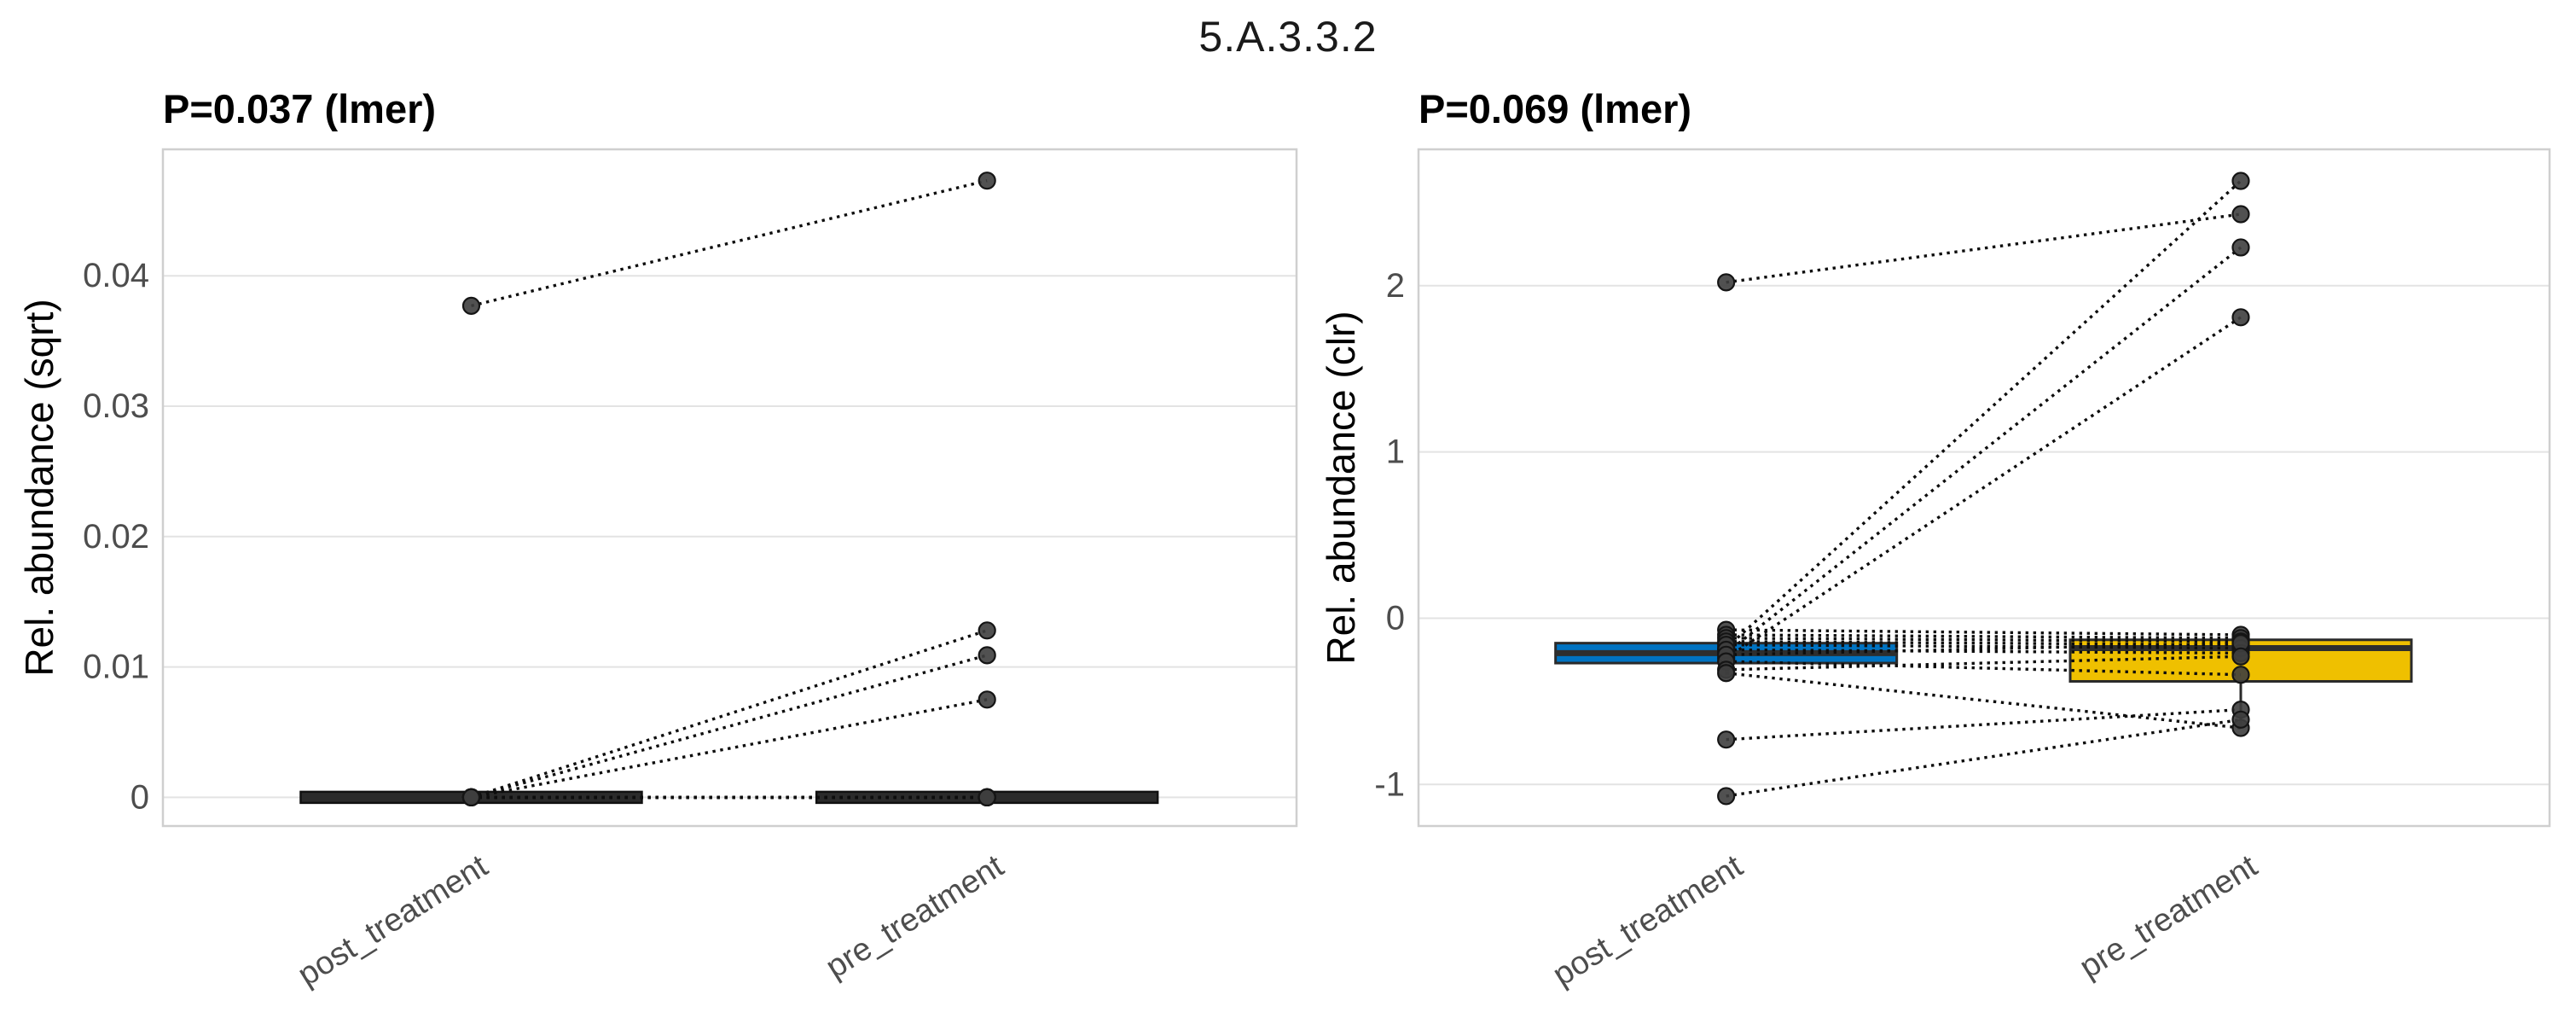 The image size is (2576, 1024). What do you see at coordinates (116, 667) in the screenshot?
I see `y-tick-label: 0.01` at bounding box center [116, 667].